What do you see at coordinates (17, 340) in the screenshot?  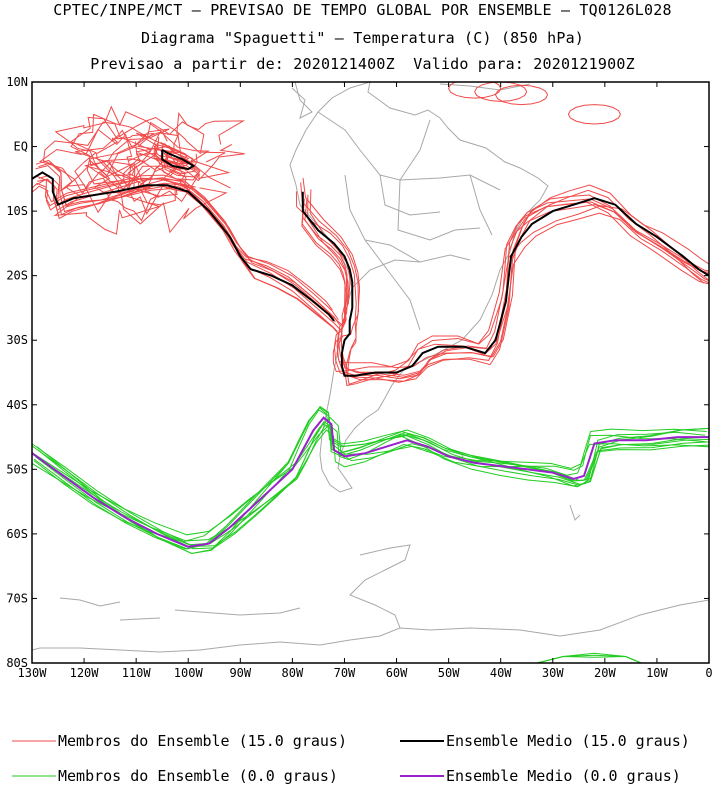 I see `y-tick-label: 30S` at bounding box center [17, 340].